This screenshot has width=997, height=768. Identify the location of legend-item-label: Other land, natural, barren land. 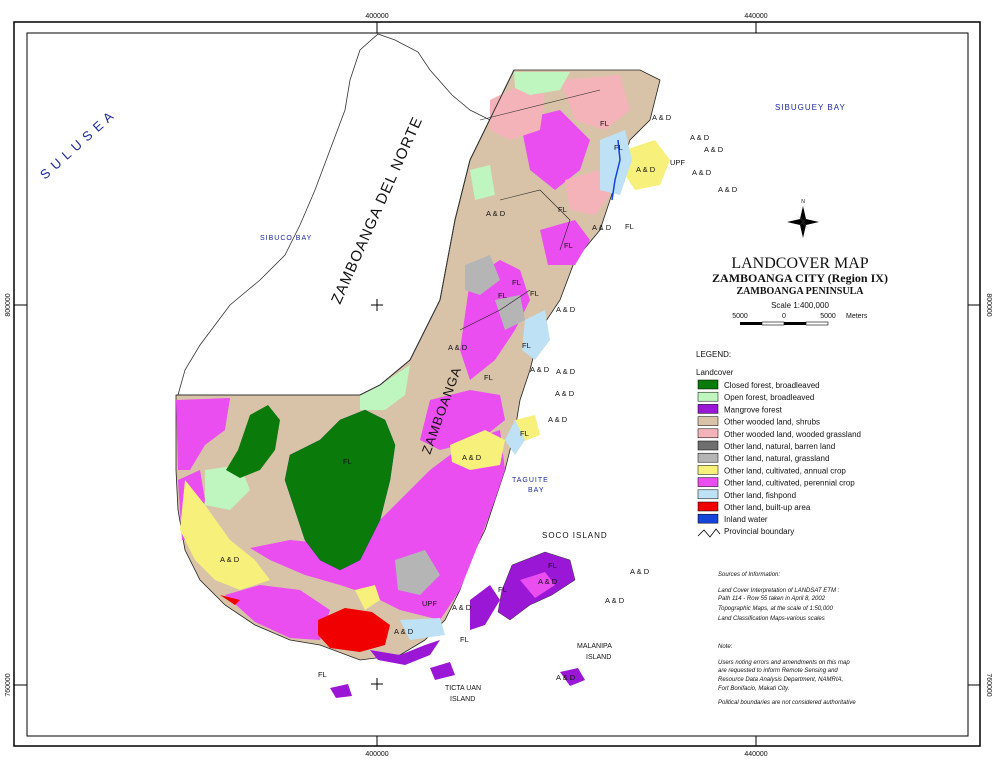
(779, 446).